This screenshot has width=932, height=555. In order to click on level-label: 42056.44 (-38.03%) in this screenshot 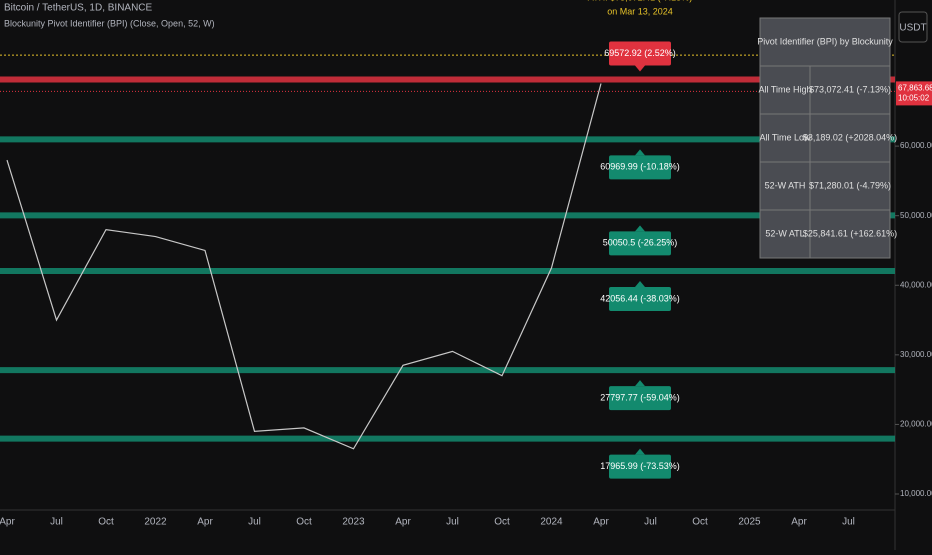, I will do `click(640, 298)`.